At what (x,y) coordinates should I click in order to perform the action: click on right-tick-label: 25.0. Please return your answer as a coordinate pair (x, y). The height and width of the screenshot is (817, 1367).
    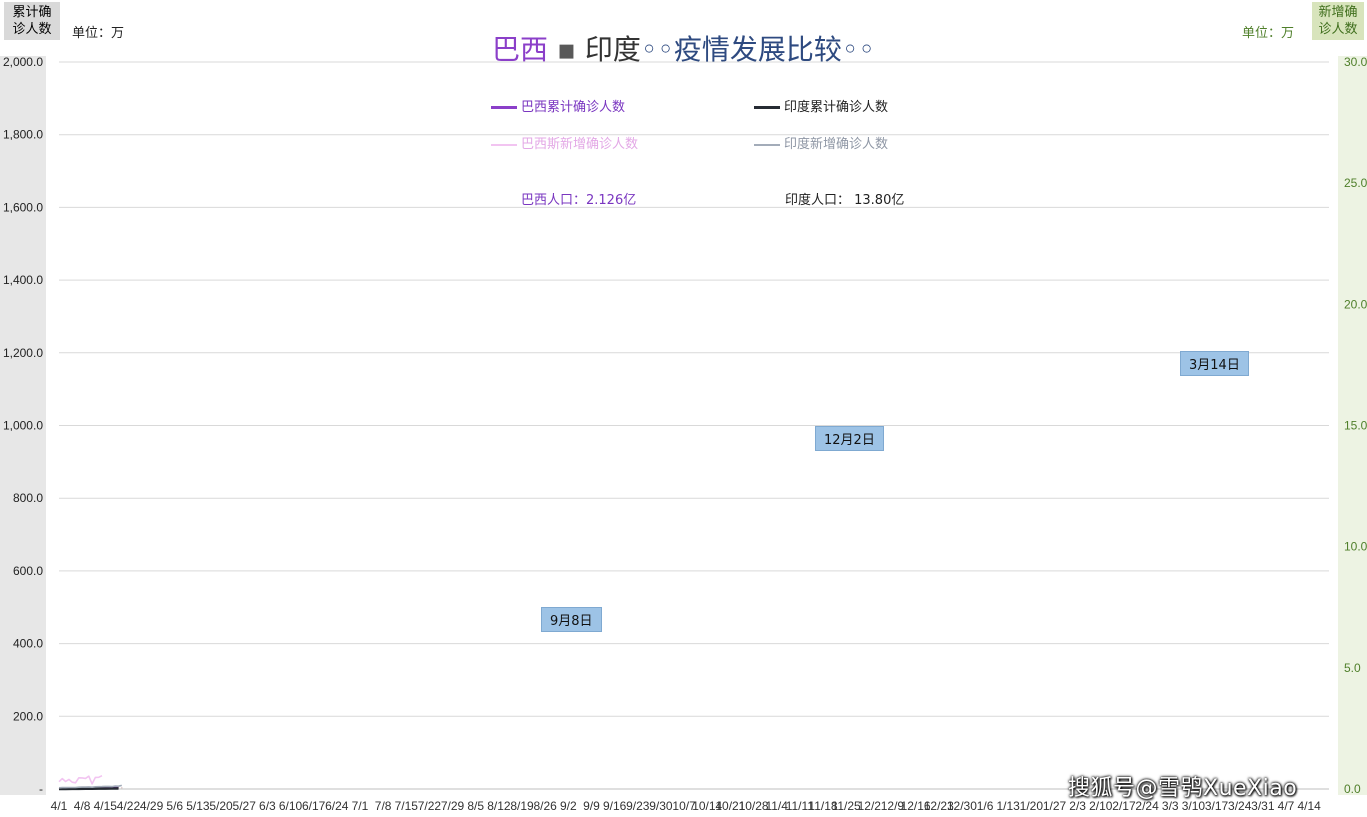
    Looking at the image, I should click on (1355, 183).